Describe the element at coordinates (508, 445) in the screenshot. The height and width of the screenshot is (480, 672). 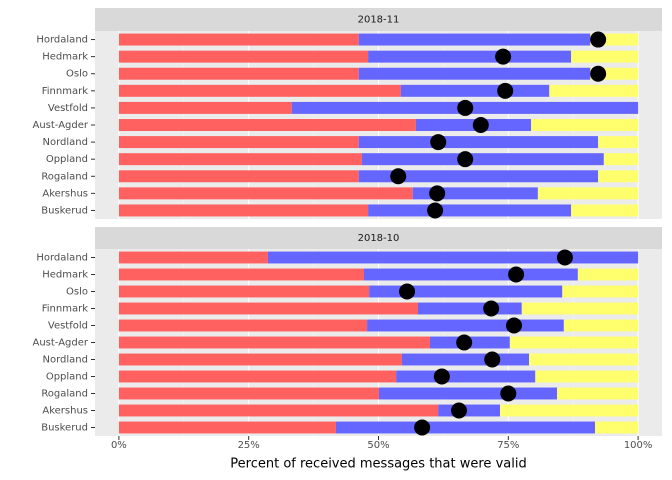
I see `x-tick-label: 75%` at that location.